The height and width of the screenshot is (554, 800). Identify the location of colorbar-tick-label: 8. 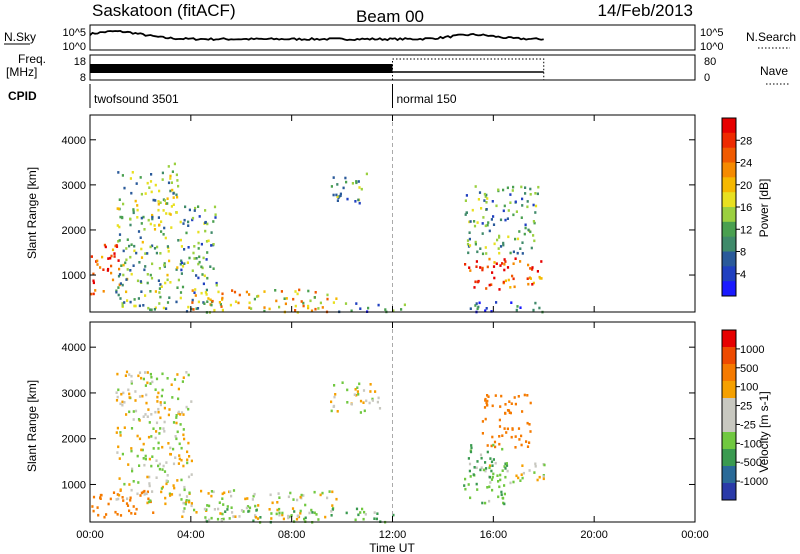
(743, 253).